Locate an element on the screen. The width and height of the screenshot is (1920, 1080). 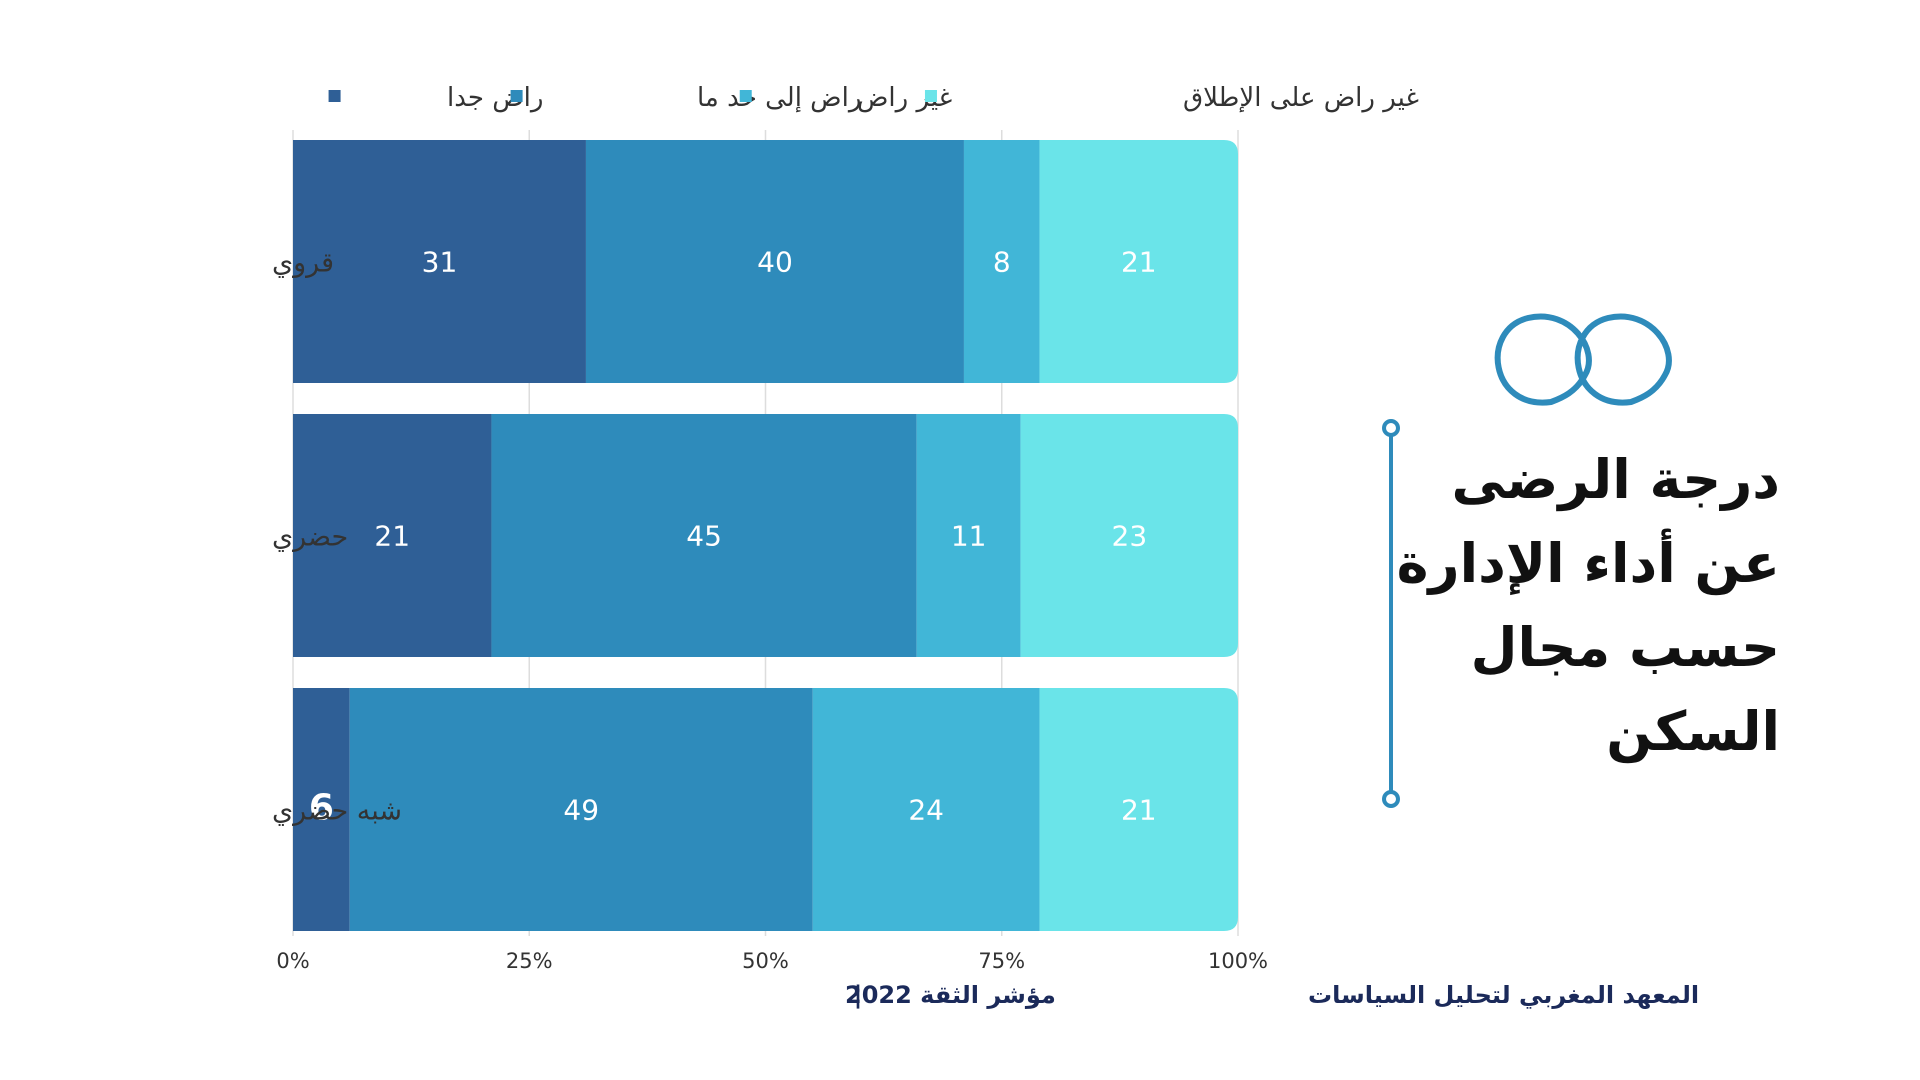
quote-mark-icon is located at coordinates (1583, 359).